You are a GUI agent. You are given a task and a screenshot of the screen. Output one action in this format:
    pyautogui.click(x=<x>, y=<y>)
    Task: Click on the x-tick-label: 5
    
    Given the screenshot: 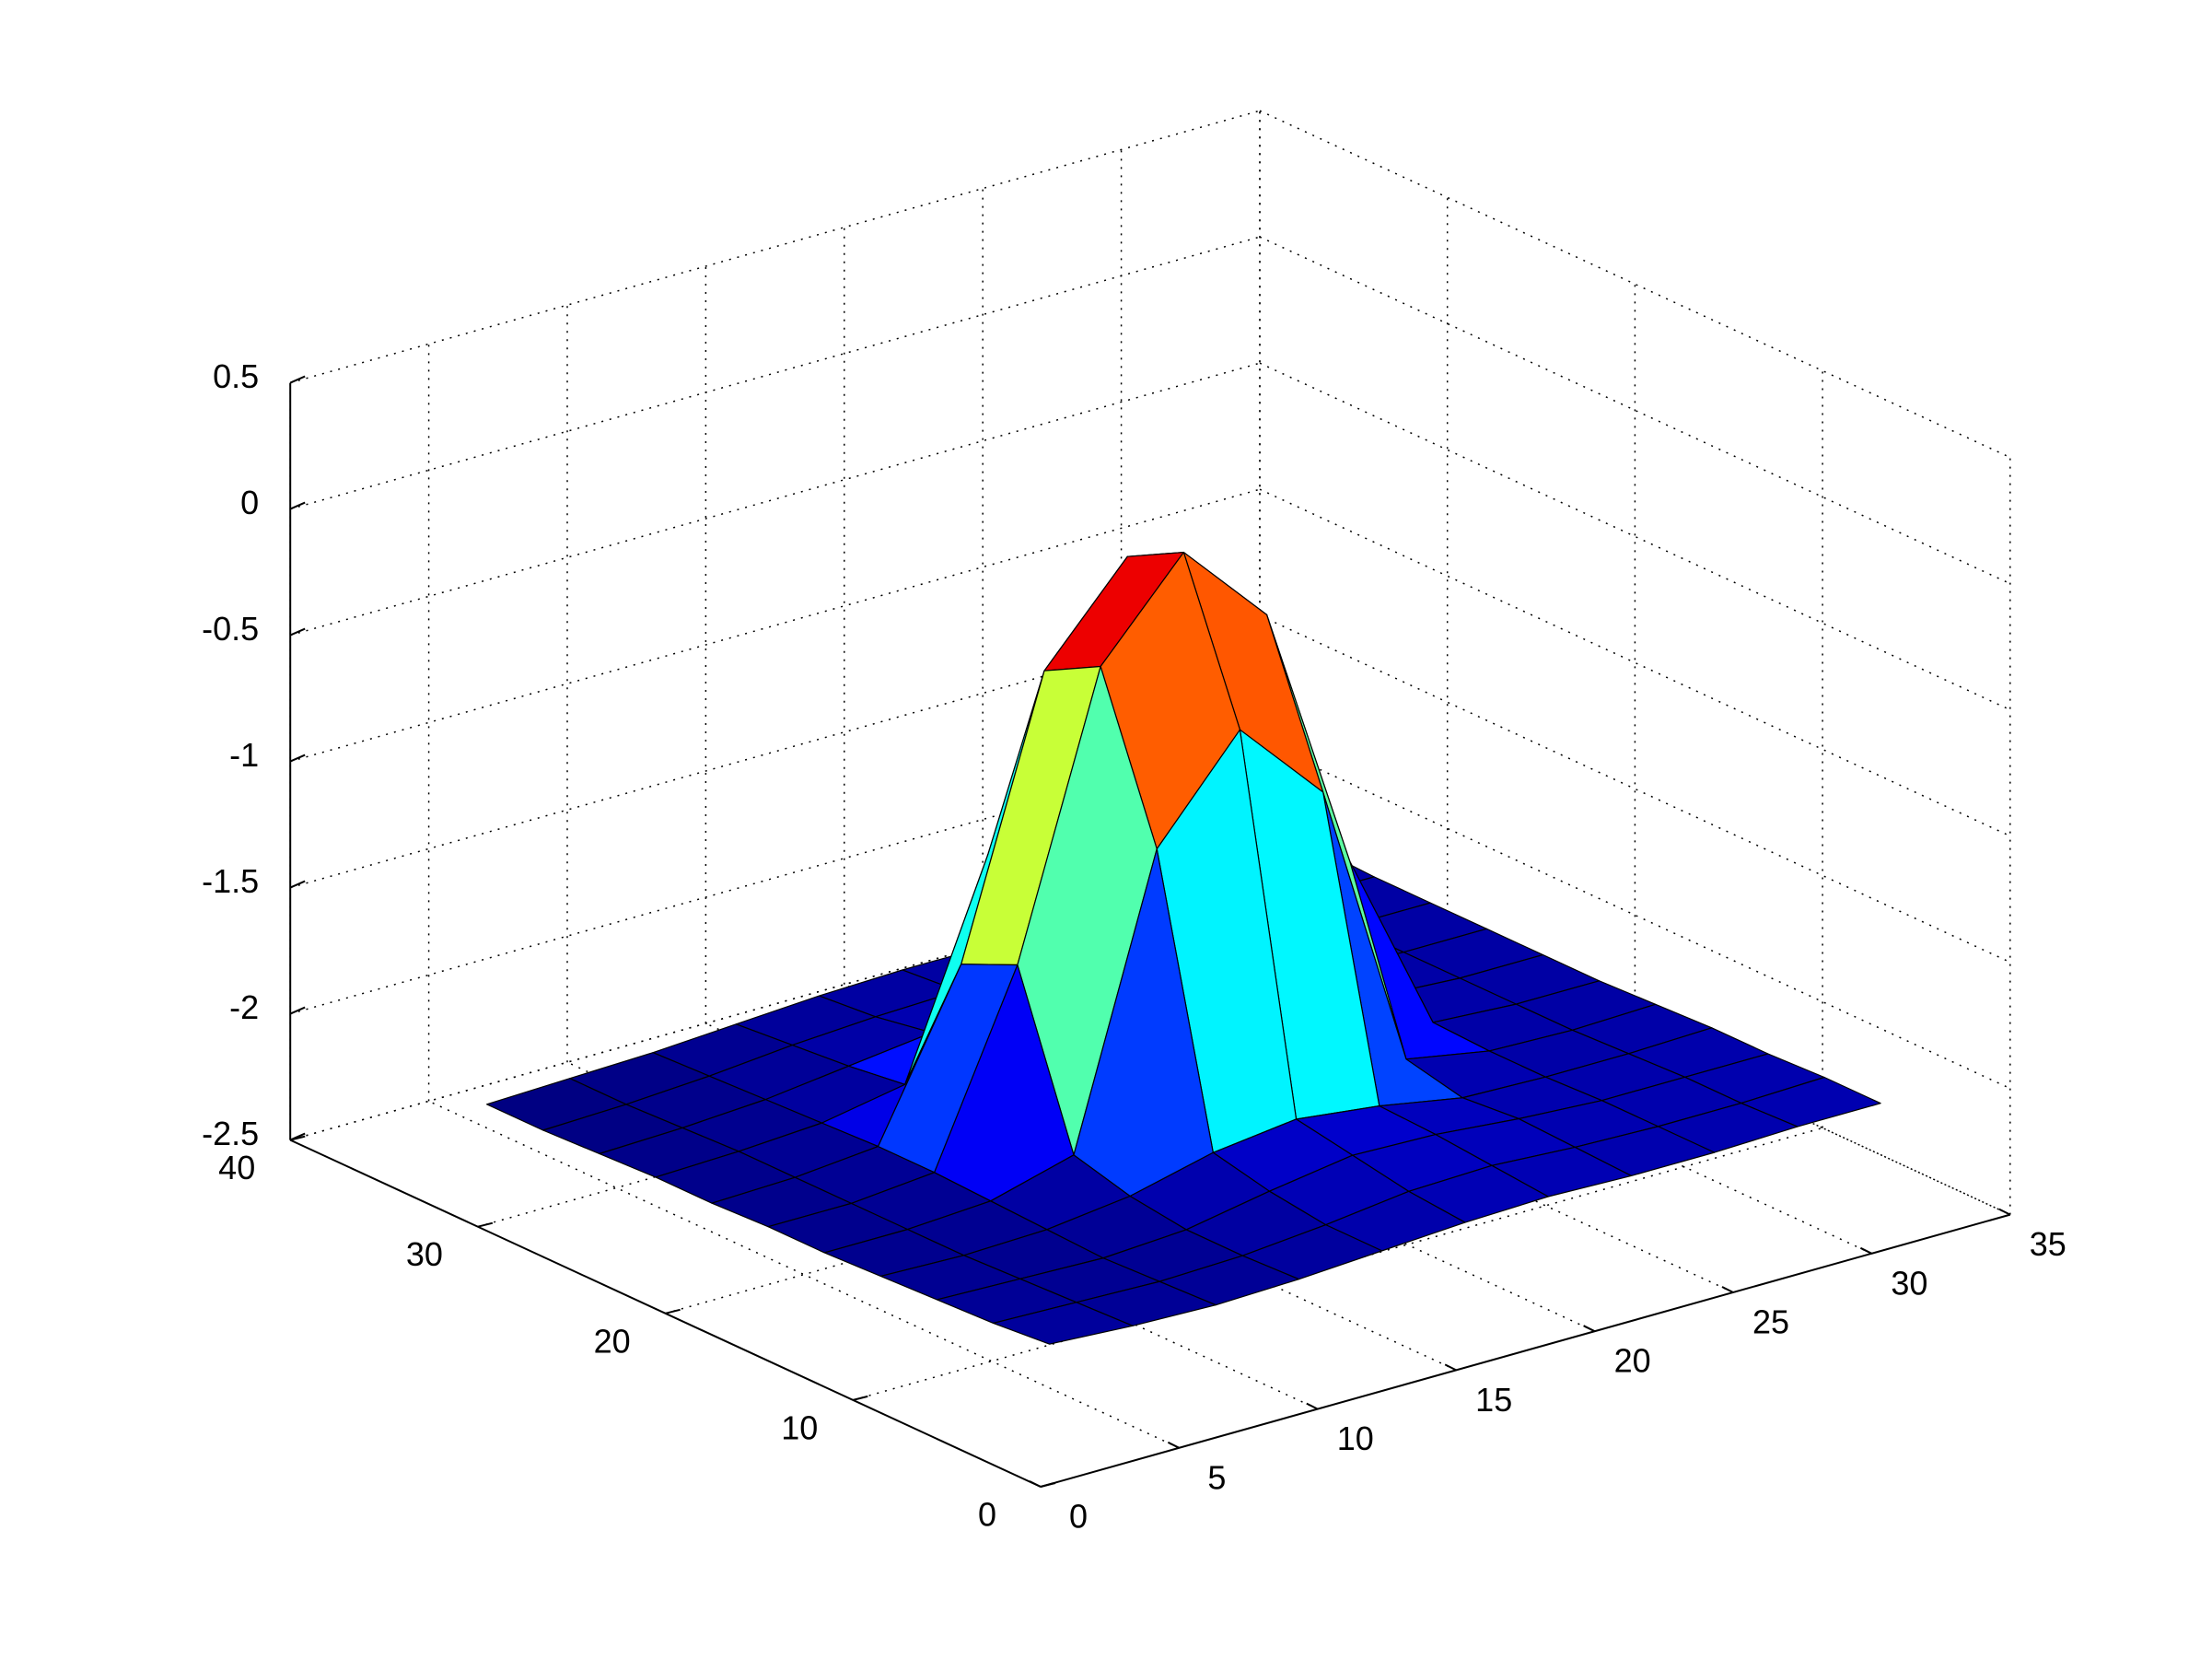 What is the action you would take?
    pyautogui.click(x=1216, y=1477)
    